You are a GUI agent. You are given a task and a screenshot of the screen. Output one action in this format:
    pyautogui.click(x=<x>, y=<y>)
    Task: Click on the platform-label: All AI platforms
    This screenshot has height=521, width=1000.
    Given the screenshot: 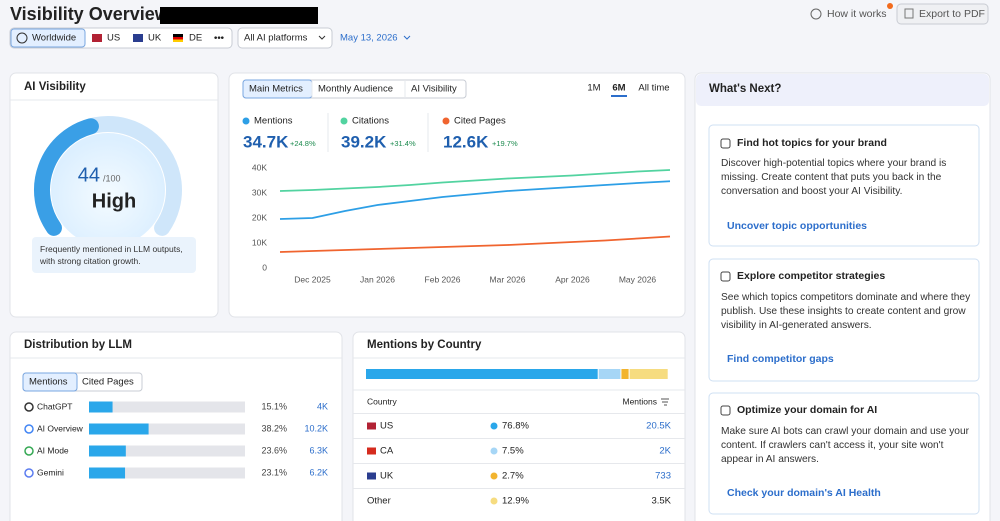 What is the action you would take?
    pyautogui.click(x=276, y=38)
    